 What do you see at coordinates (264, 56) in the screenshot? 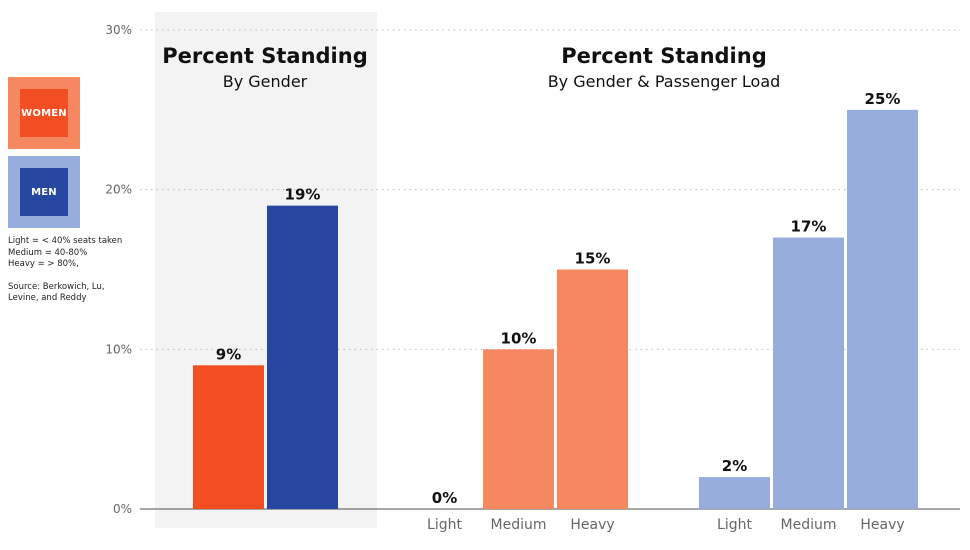
I see `left-chart-title: Percent Standing` at bounding box center [264, 56].